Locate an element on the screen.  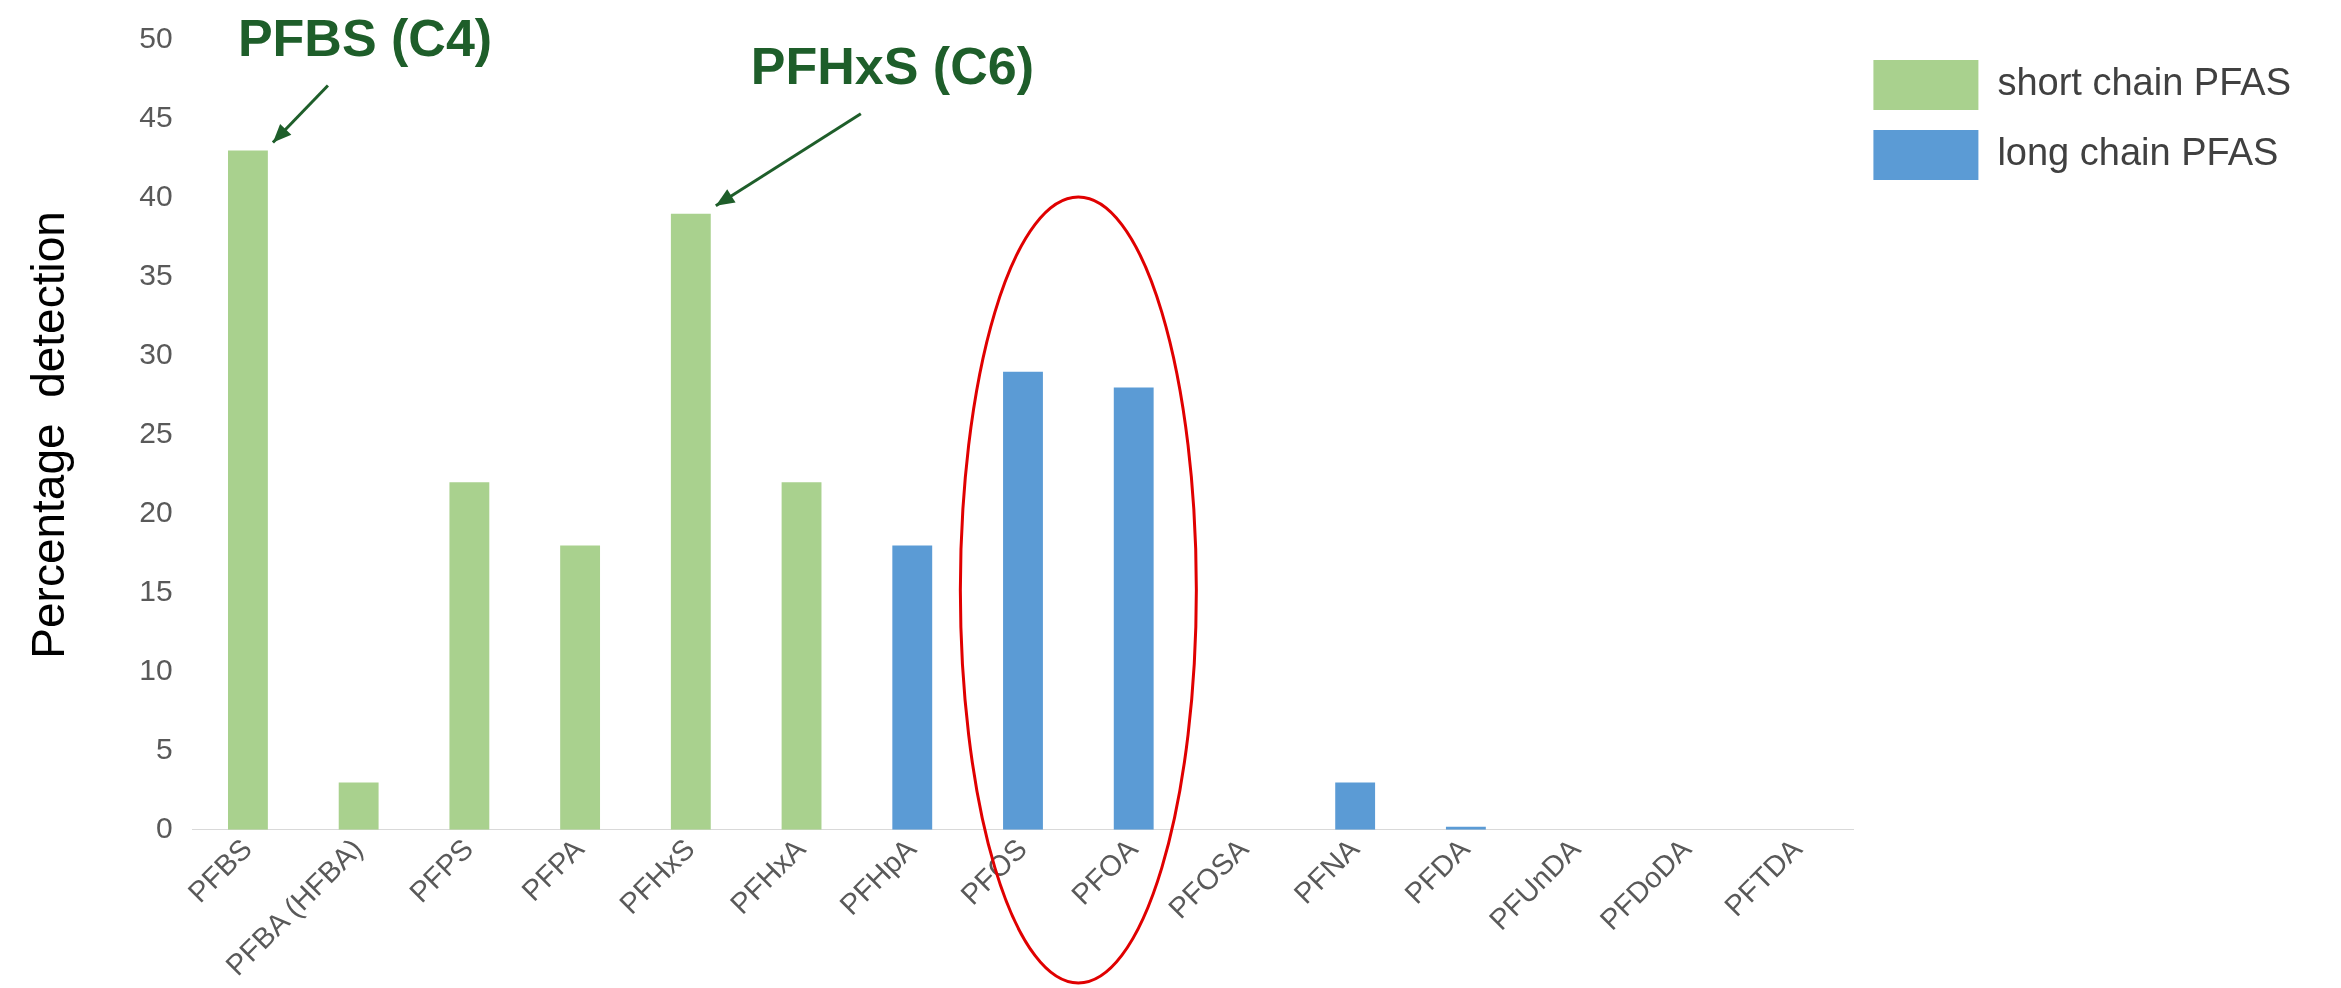
legend-label: short chain PFAS is located at coordinates (2144, 82).